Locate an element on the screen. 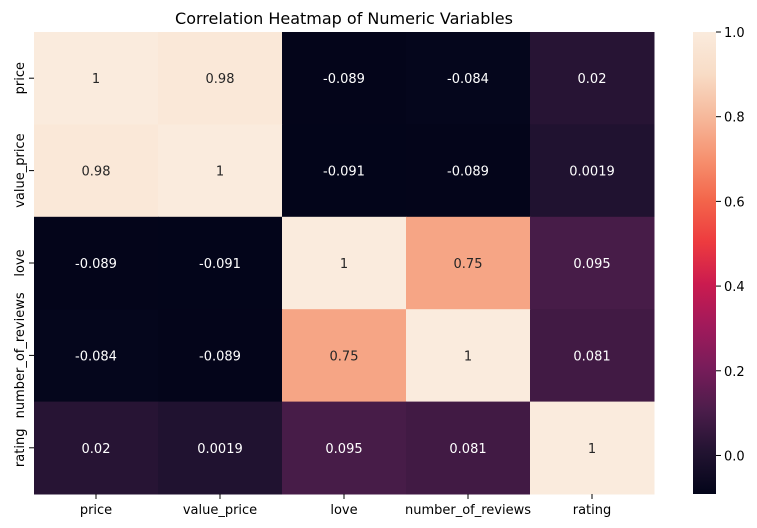 Image resolution: width=757 pixels, height=528 pixels. colorbar-gradient is located at coordinates (704, 263).